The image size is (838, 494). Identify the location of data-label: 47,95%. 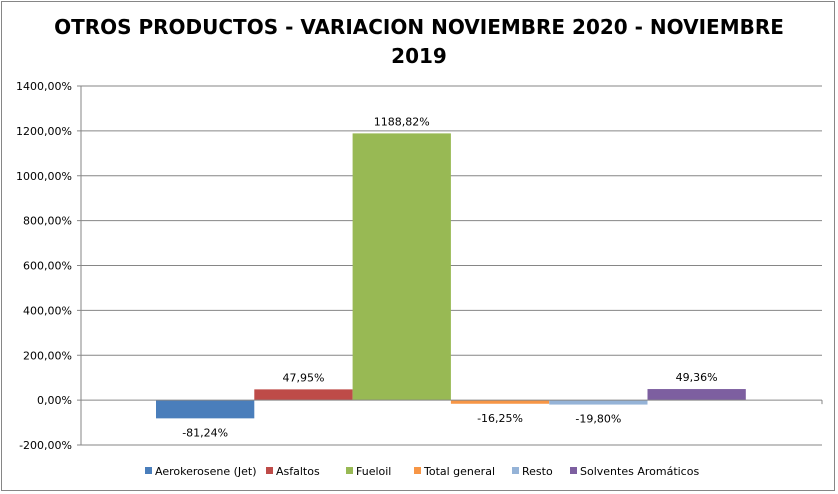
(303, 377).